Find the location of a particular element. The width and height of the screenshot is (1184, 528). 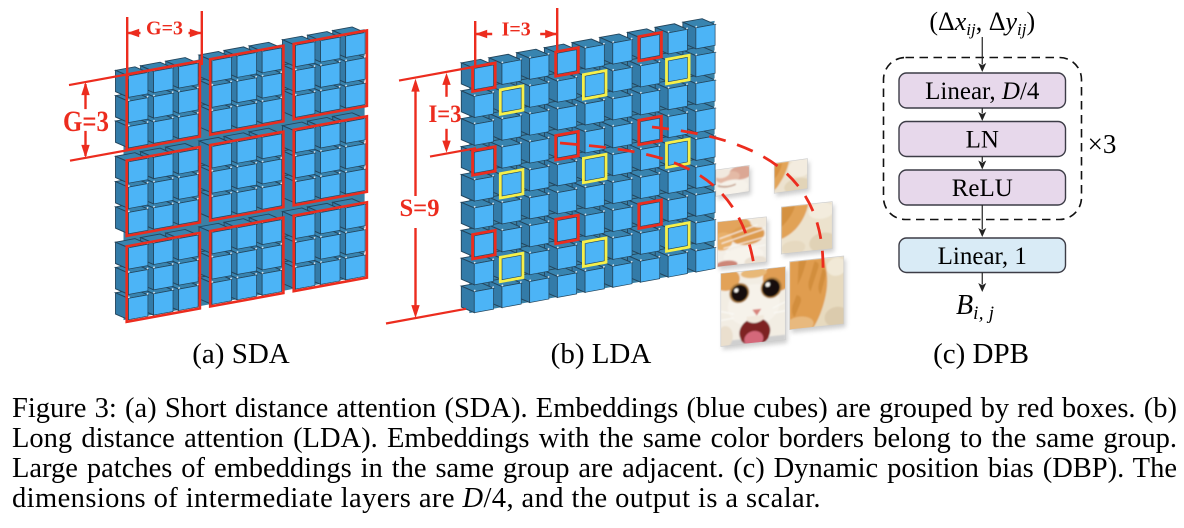

svg-text: ReLU is located at coordinates (982, 188).